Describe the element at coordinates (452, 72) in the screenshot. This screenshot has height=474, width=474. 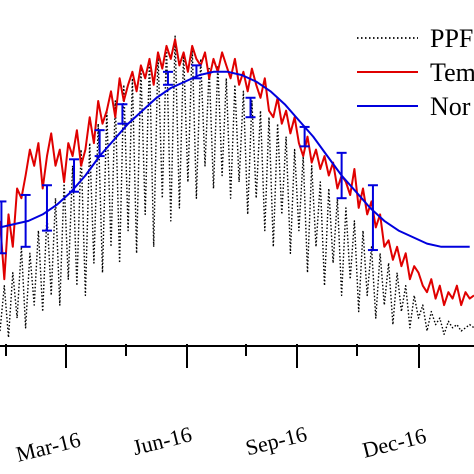
I see `legend-label-temperature: Tem` at that location.